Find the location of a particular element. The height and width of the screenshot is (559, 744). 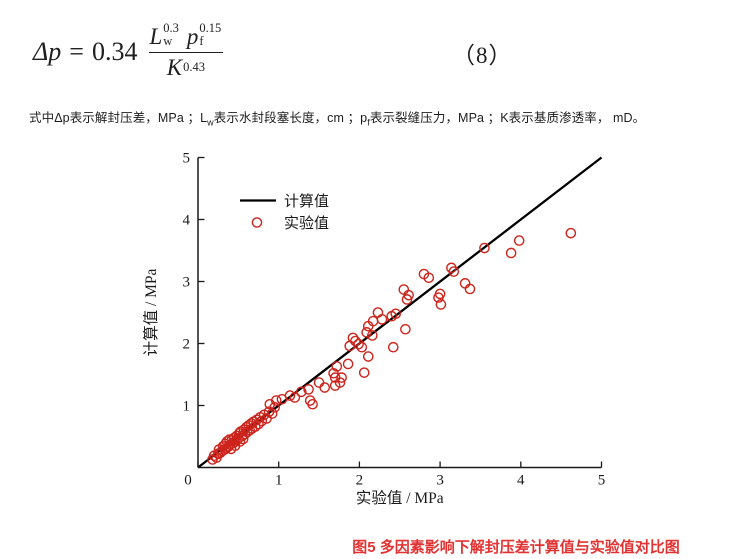

y-axis-title: 计算值 / MPa is located at coordinates (150, 312).